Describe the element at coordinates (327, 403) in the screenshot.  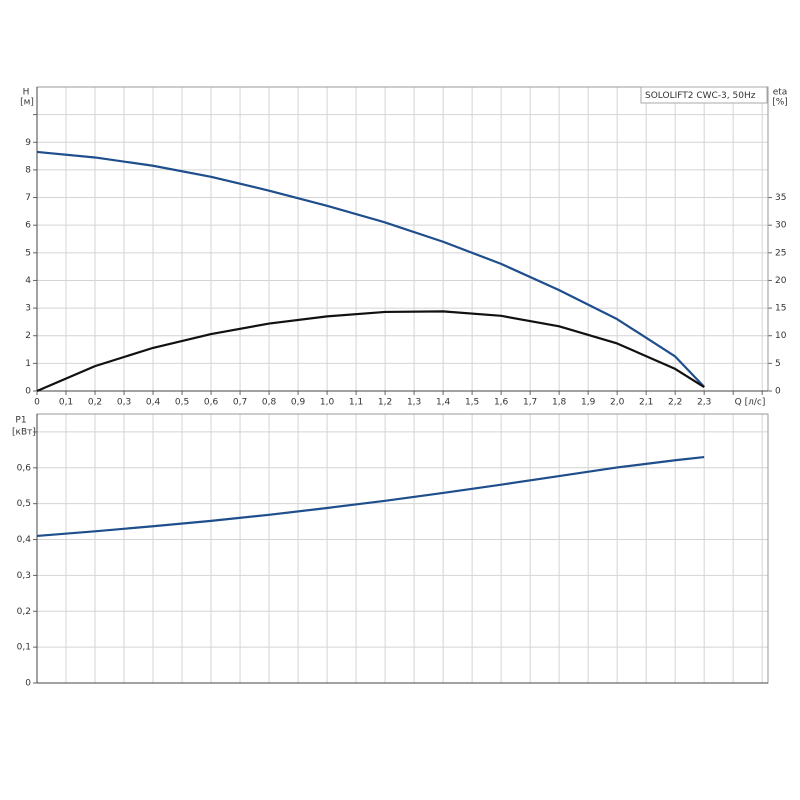
I see `x-tick-label: 1,0` at that location.